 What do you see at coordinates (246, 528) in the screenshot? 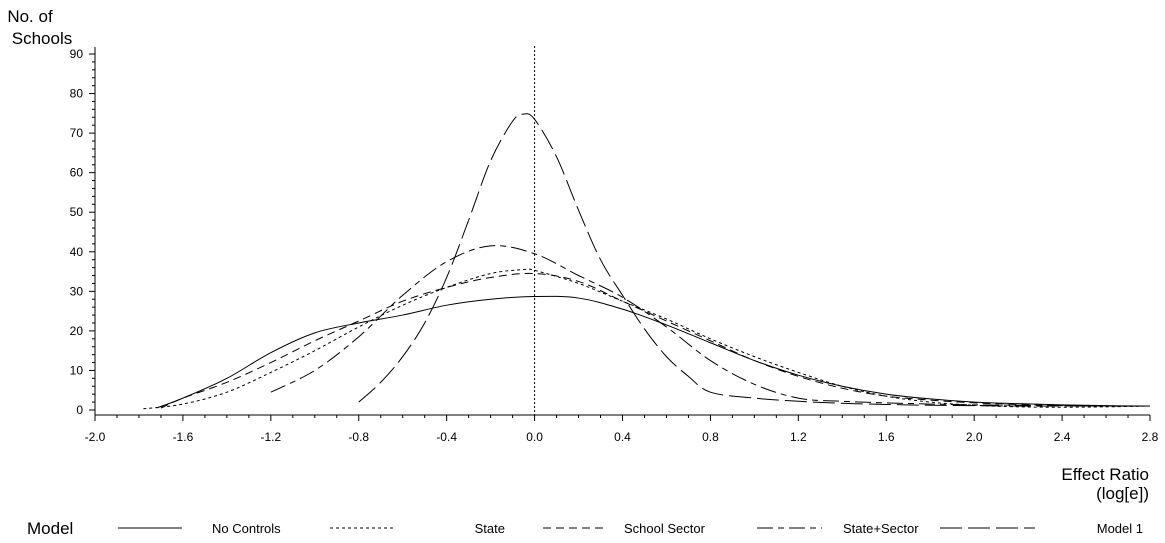
I see `legend-label-no-controls: No Controls` at bounding box center [246, 528].